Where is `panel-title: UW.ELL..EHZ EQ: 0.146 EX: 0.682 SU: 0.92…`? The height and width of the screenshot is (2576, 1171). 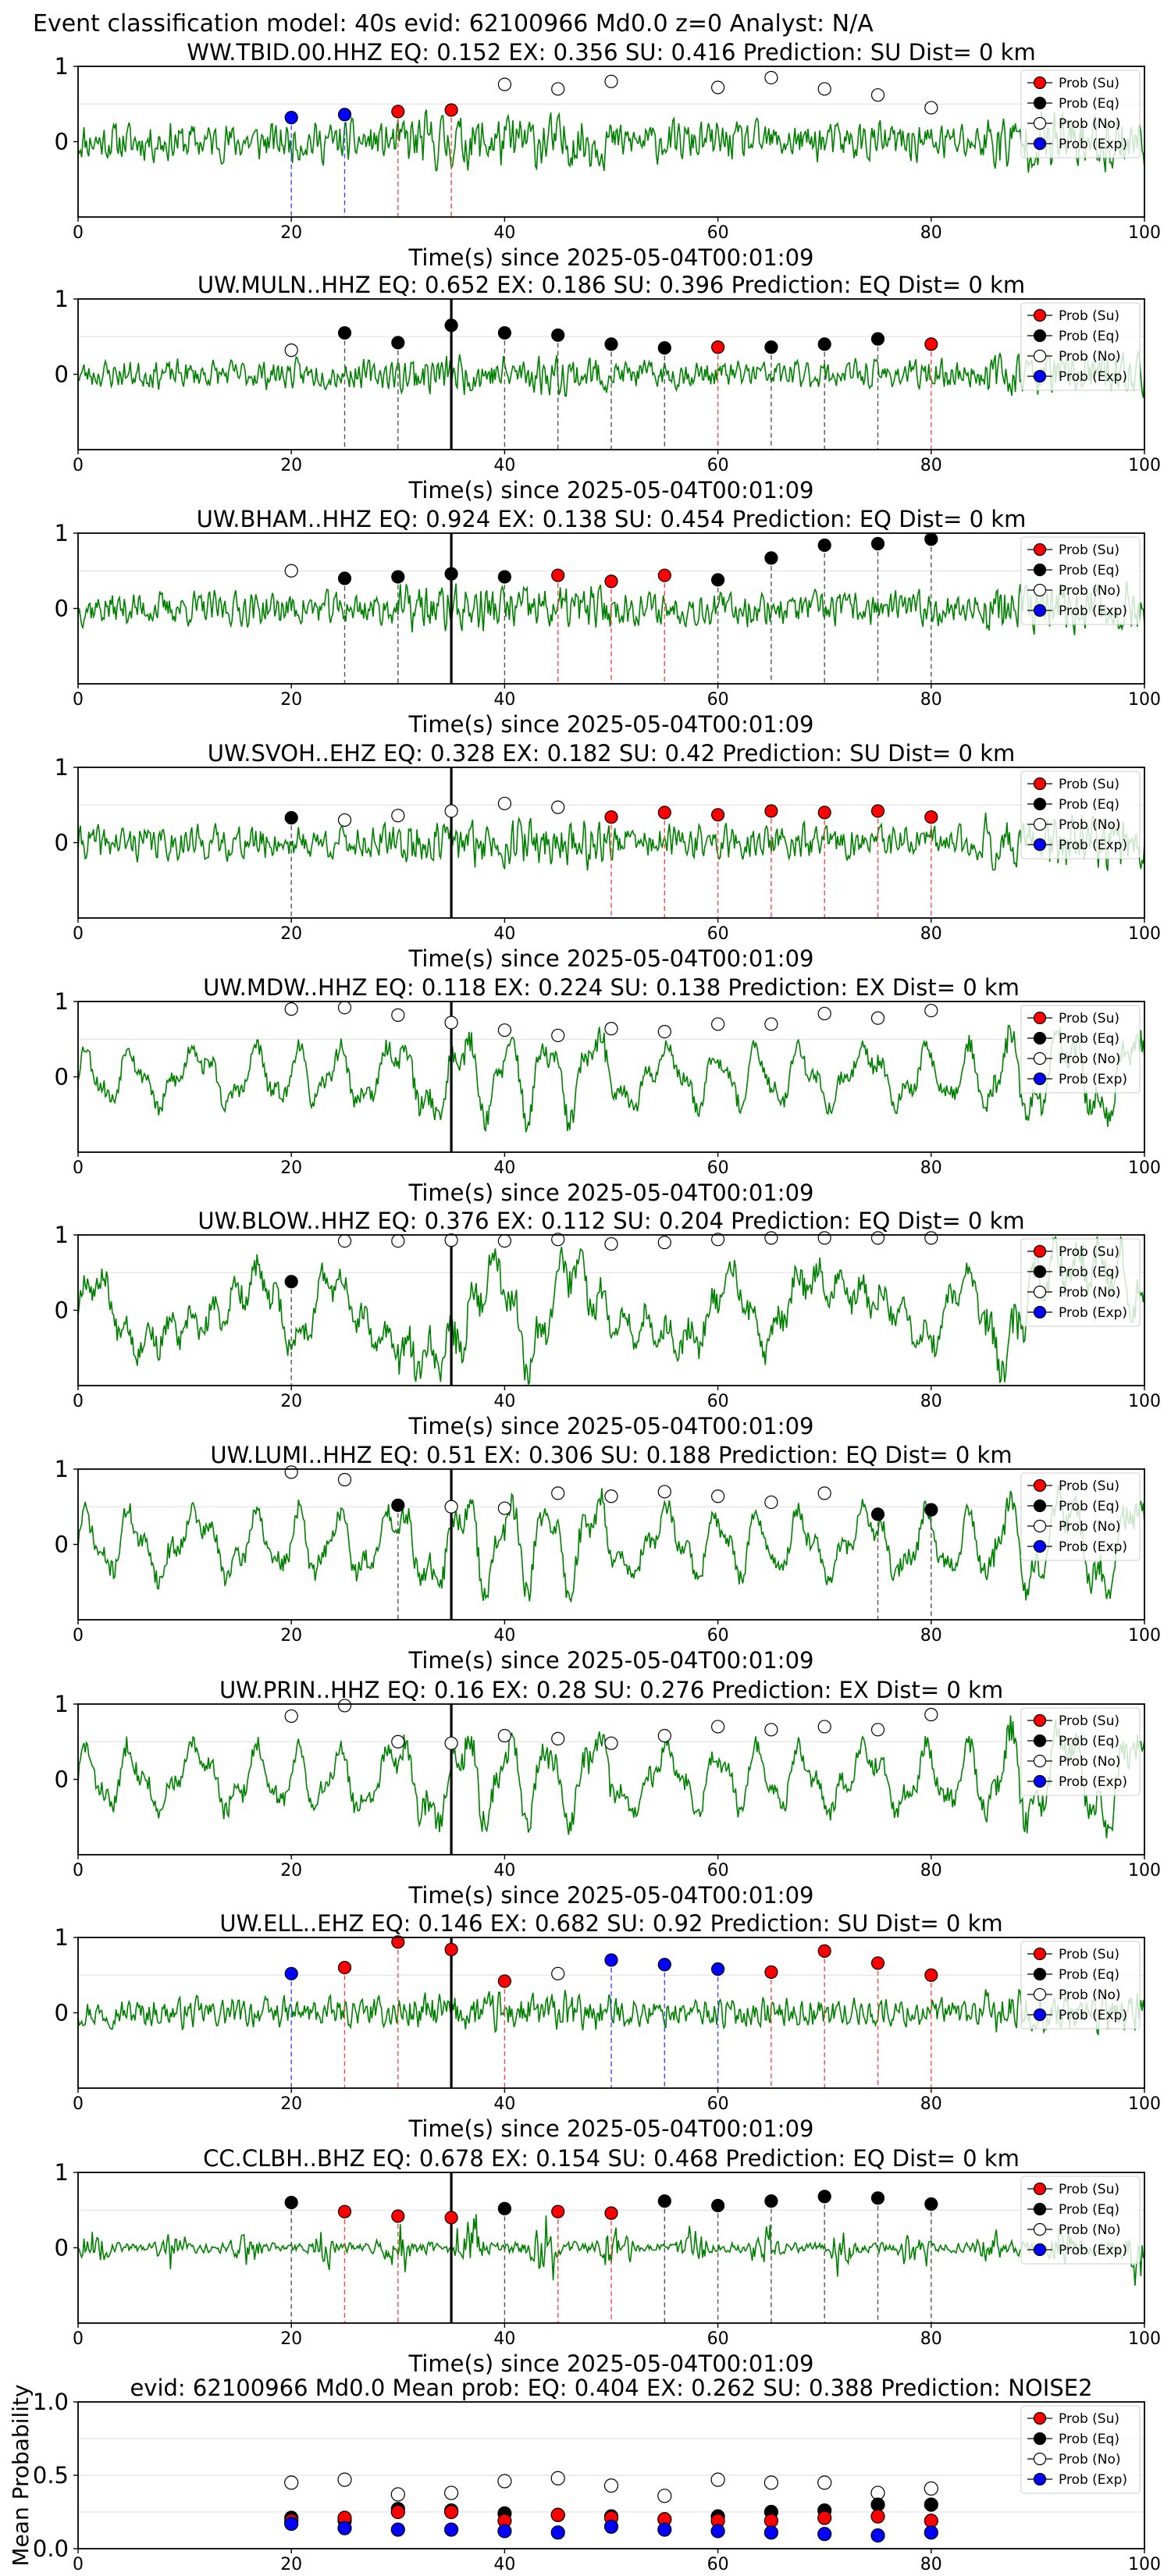 panel-title: UW.ELL..EHZ EQ: 0.146 EX: 0.682 SU: 0.92… is located at coordinates (610, 1923).